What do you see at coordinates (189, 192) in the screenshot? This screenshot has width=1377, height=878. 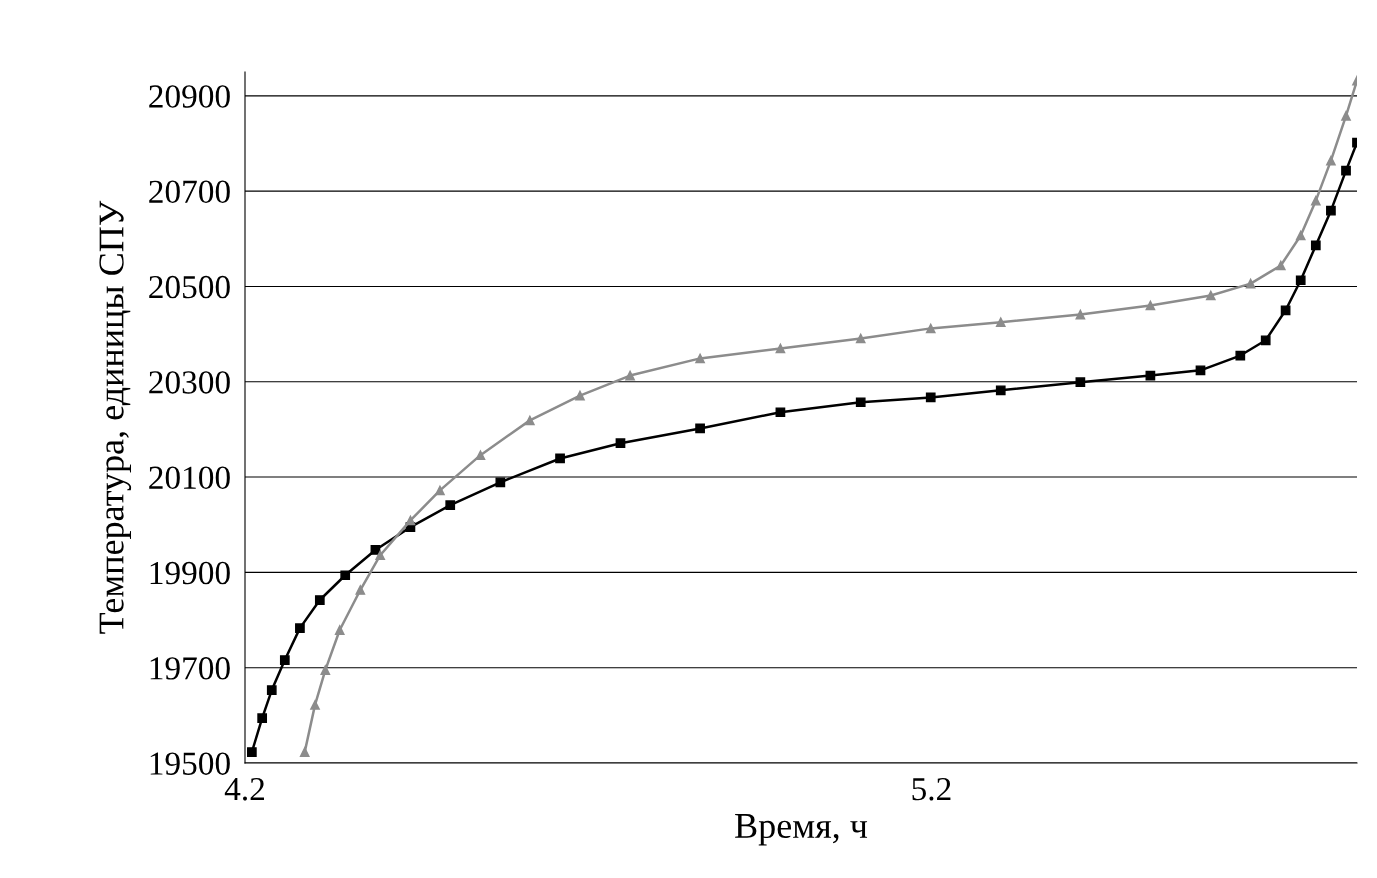 I see `y-tick-label: 20700` at bounding box center [189, 192].